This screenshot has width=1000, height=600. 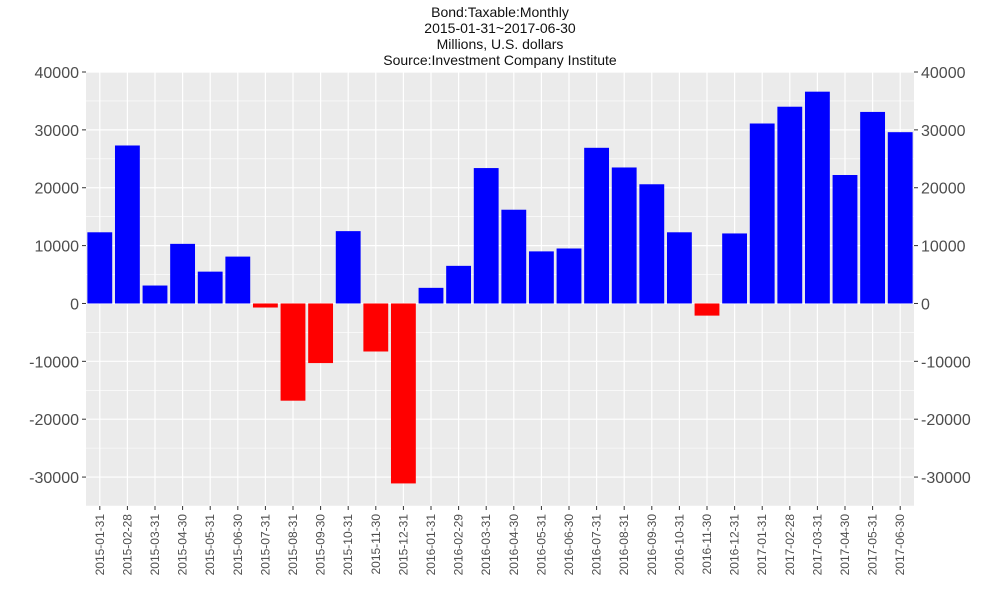 I want to click on y-tick-label-left: 0, so click(x=74, y=304).